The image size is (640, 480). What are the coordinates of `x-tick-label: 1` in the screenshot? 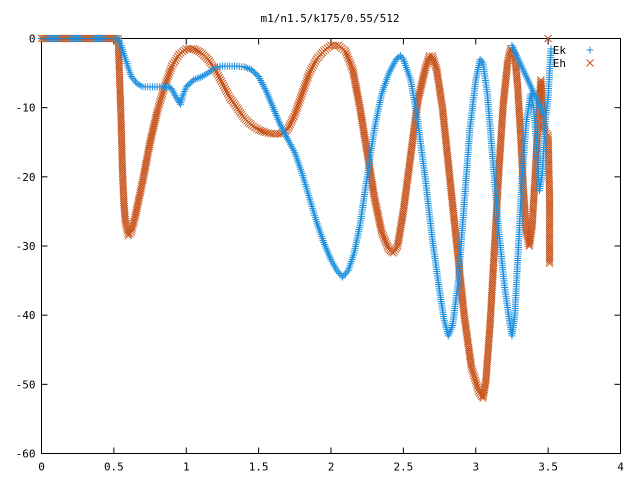 It's located at (186, 467).